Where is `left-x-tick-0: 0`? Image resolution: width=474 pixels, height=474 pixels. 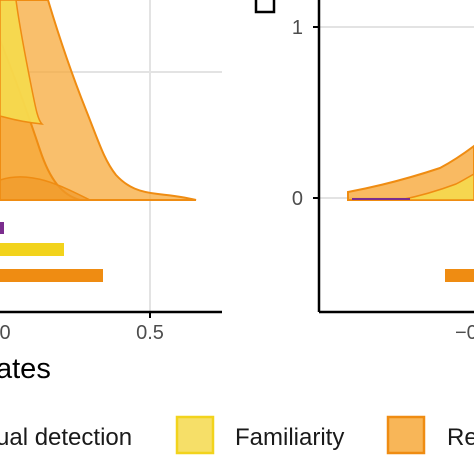 left-x-tick-0: 0 is located at coordinates (5, 333).